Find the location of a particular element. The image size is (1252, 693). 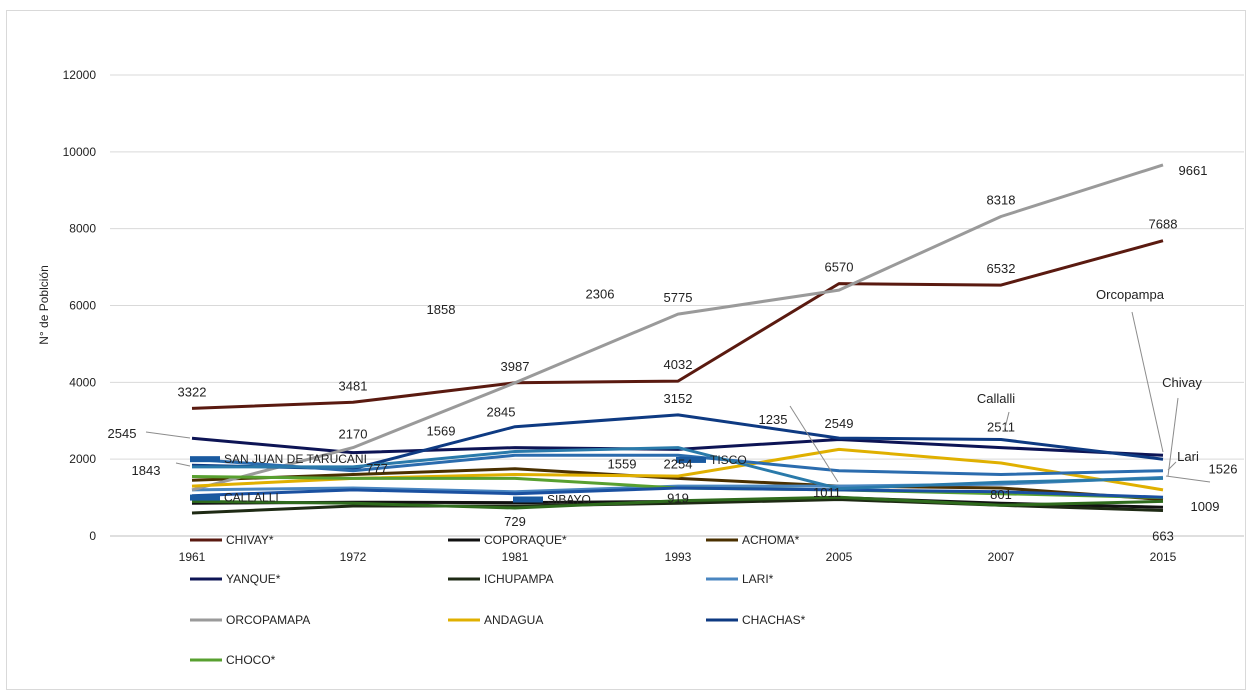

data-label: 919 is located at coordinates (678, 498).